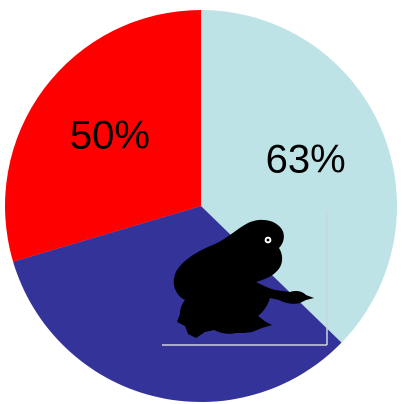 The image size is (402, 404). Describe the element at coordinates (110, 136) in the screenshot. I see `pie-slice-label-3: 50%` at that location.